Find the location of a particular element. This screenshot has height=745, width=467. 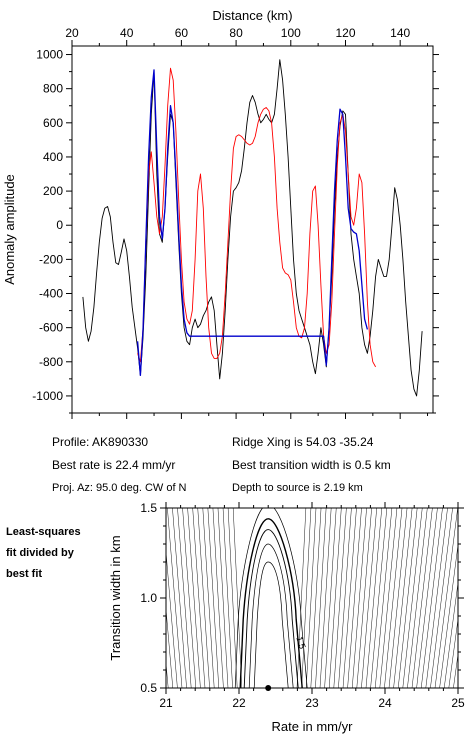

y-tick-label: -1000 is located at coordinates (47, 396).